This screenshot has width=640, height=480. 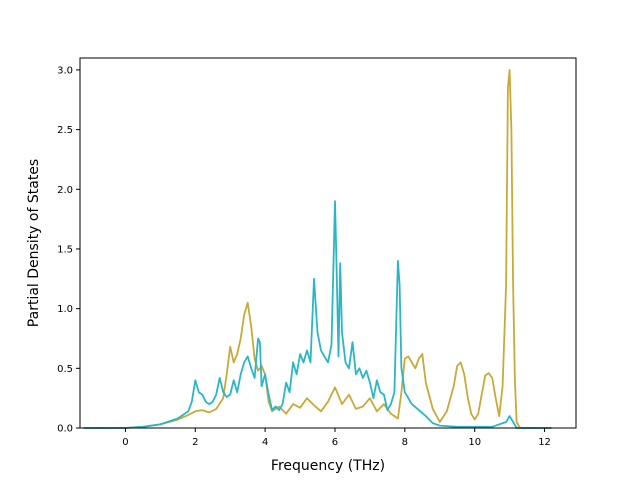 I want to click on x-tick-label: 0, so click(x=125, y=442).